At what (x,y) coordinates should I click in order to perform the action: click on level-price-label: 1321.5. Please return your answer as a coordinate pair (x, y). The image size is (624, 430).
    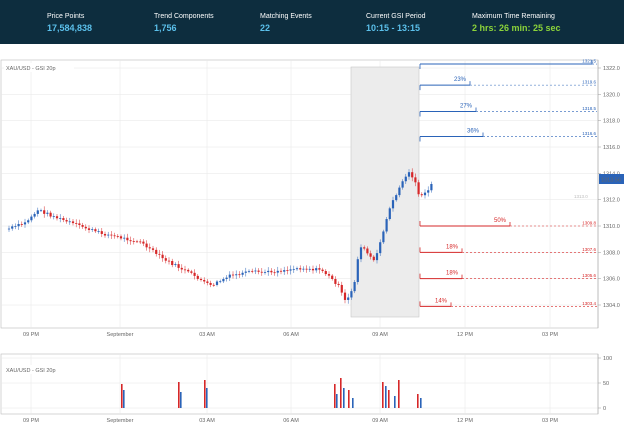
    Looking at the image, I should click on (589, 61).